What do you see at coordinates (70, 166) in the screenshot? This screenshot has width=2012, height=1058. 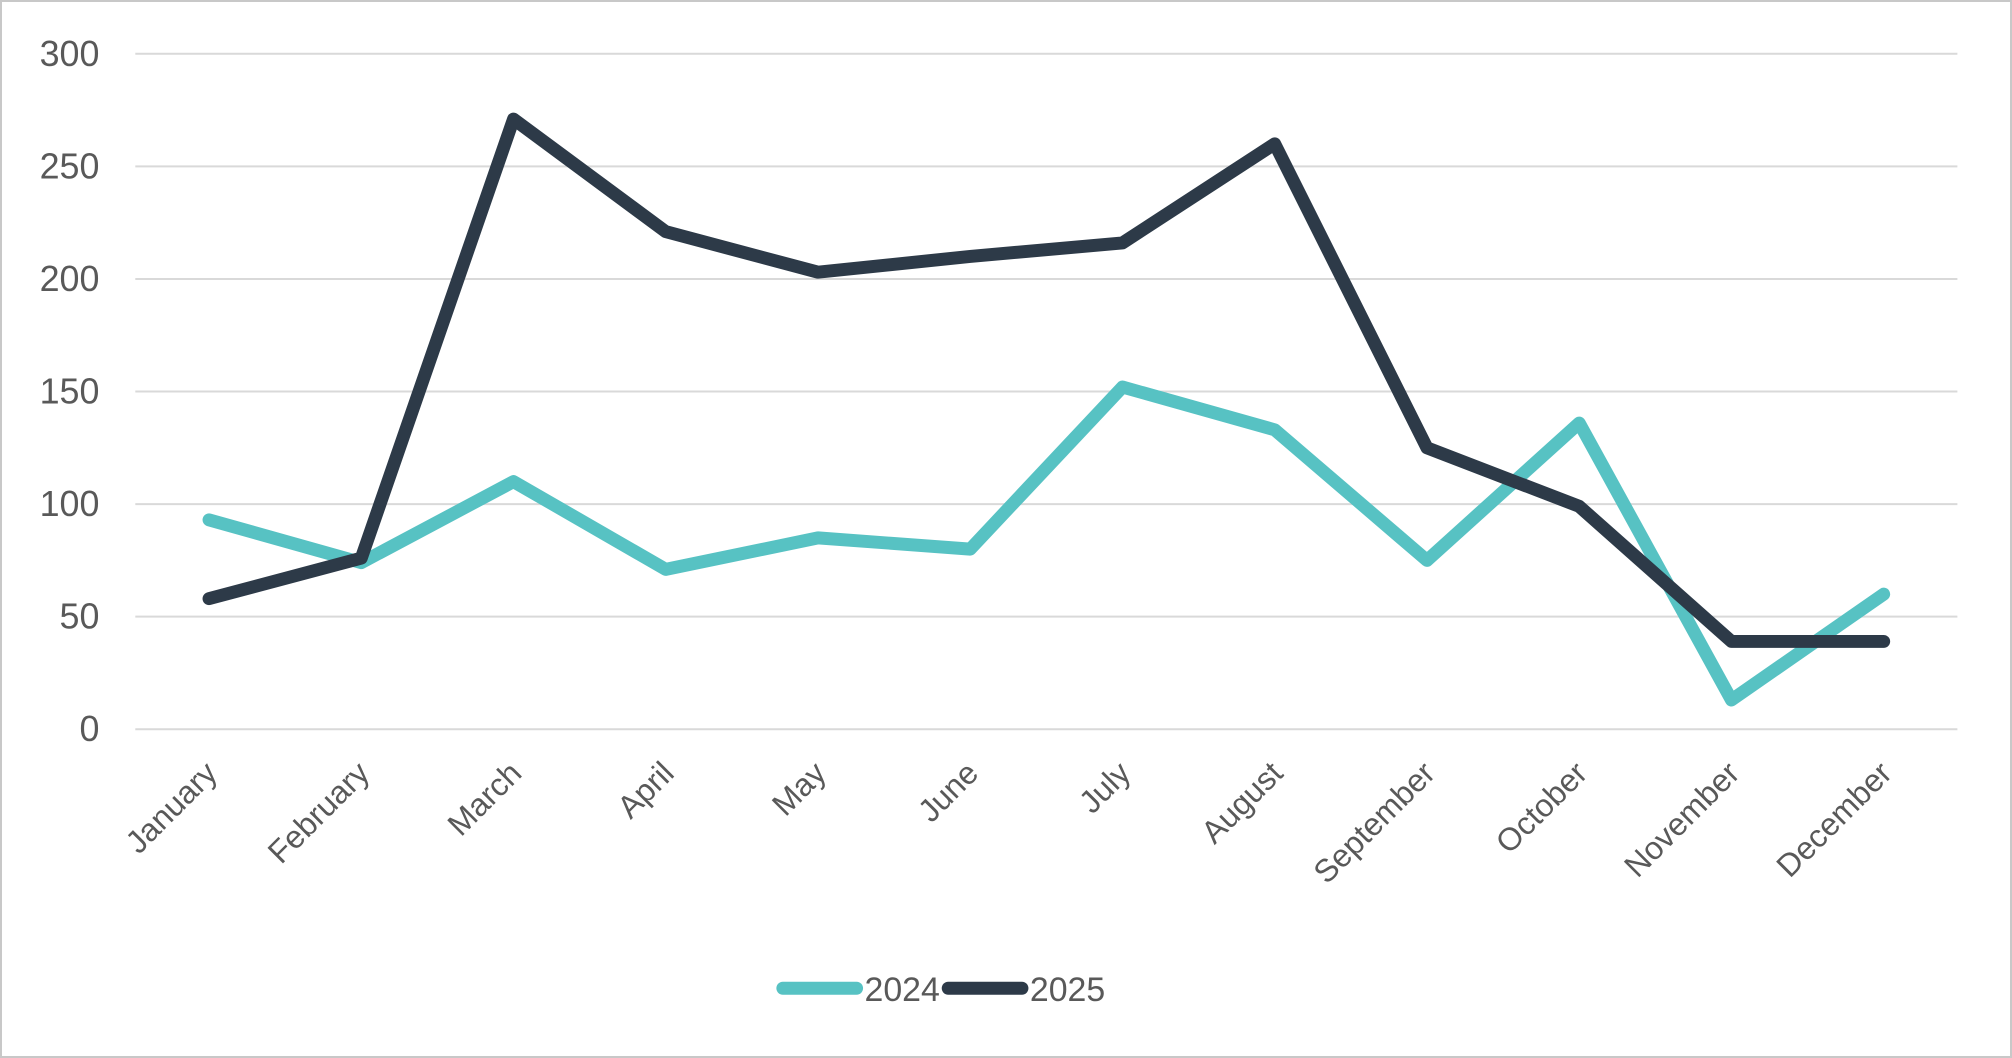 I see `y-axis-tick-label: 250` at bounding box center [70, 166].